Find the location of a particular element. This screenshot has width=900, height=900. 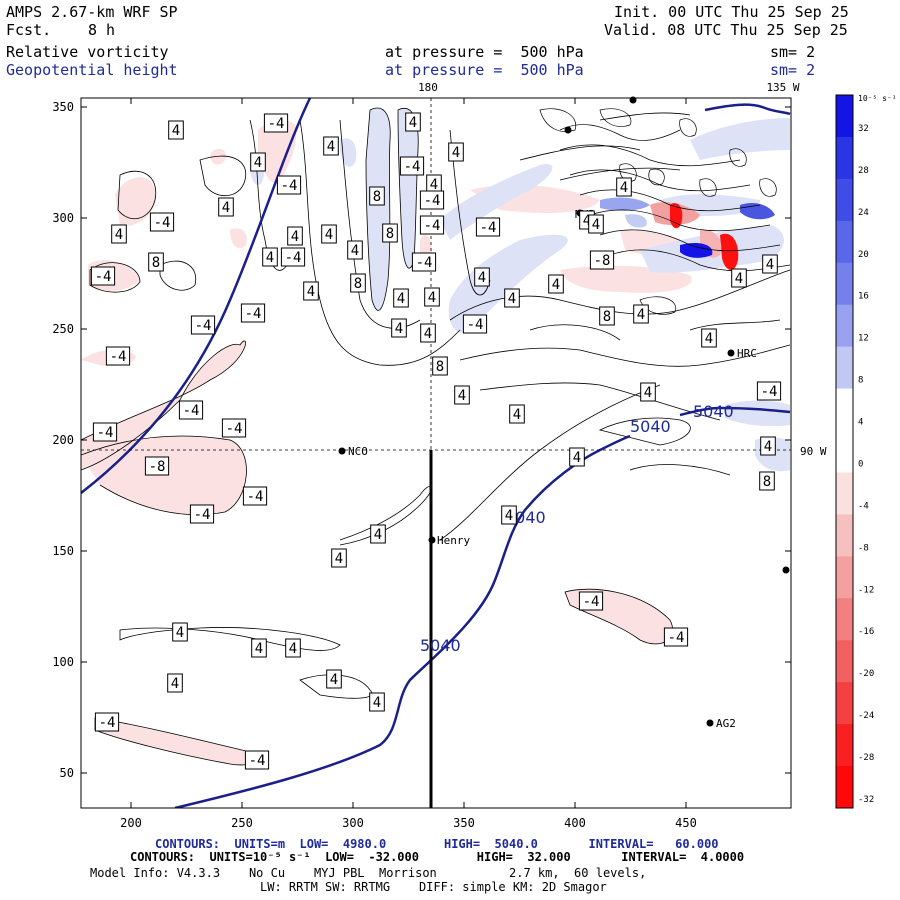

colorbar-label: 24 is located at coordinates (863, 213).